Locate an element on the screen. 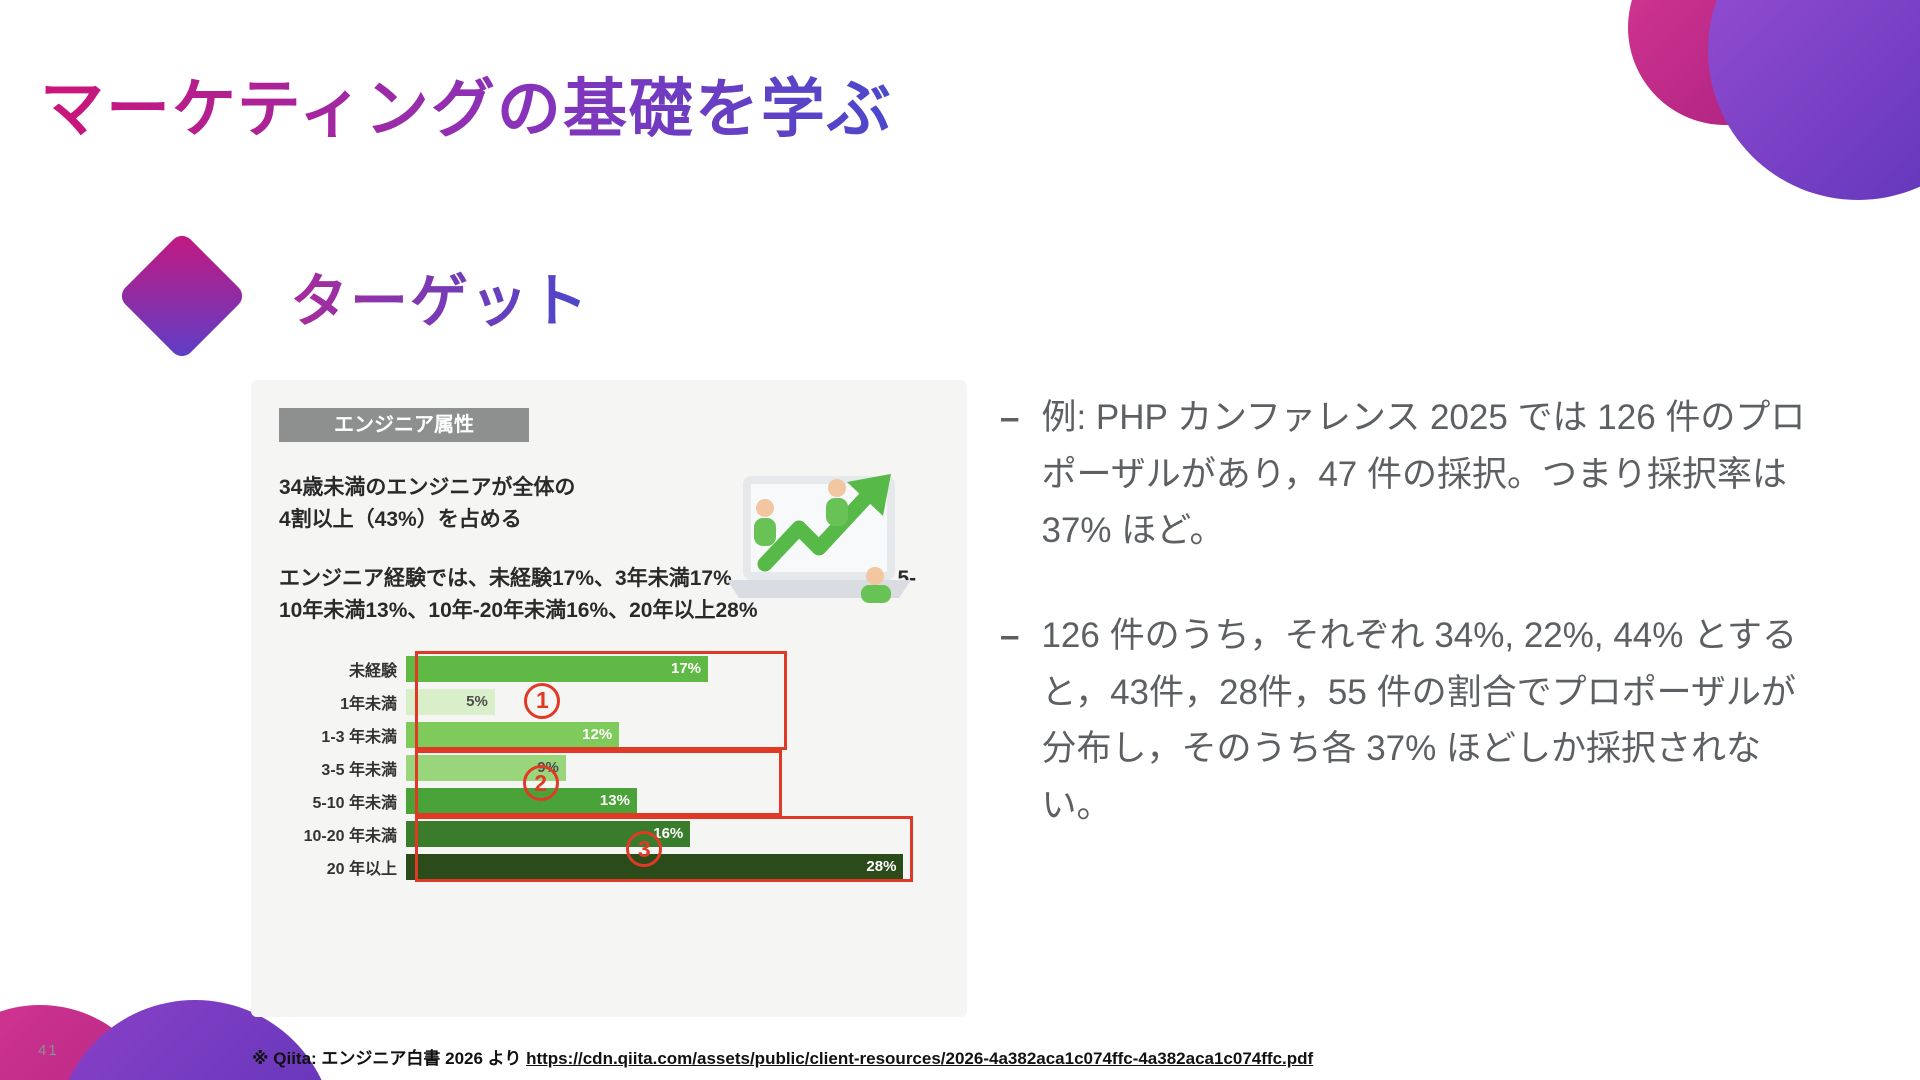 This screenshot has width=1920, height=1080. bar-value-label: 16% is located at coordinates (668, 833).